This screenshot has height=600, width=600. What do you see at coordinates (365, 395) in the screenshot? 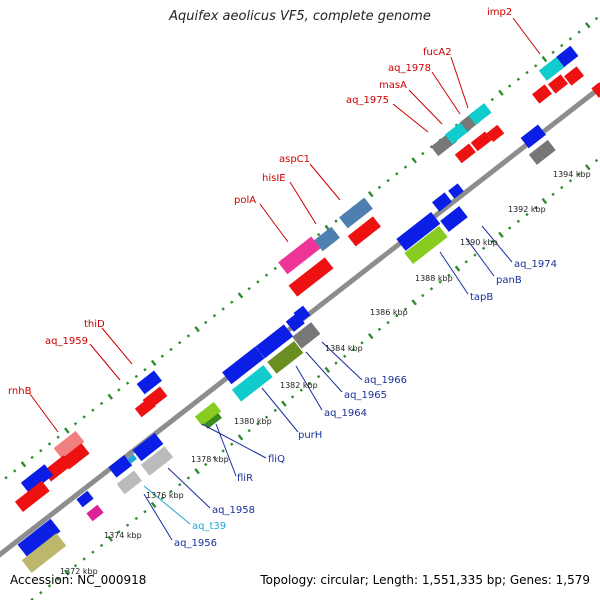
I see `gene-label-aq_1965: aq_1965` at bounding box center [365, 395].